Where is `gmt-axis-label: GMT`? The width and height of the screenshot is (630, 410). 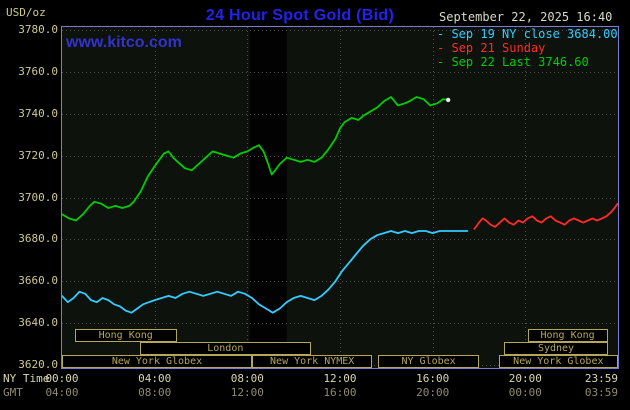
gmt-axis-label: GMT is located at coordinates (13, 392).